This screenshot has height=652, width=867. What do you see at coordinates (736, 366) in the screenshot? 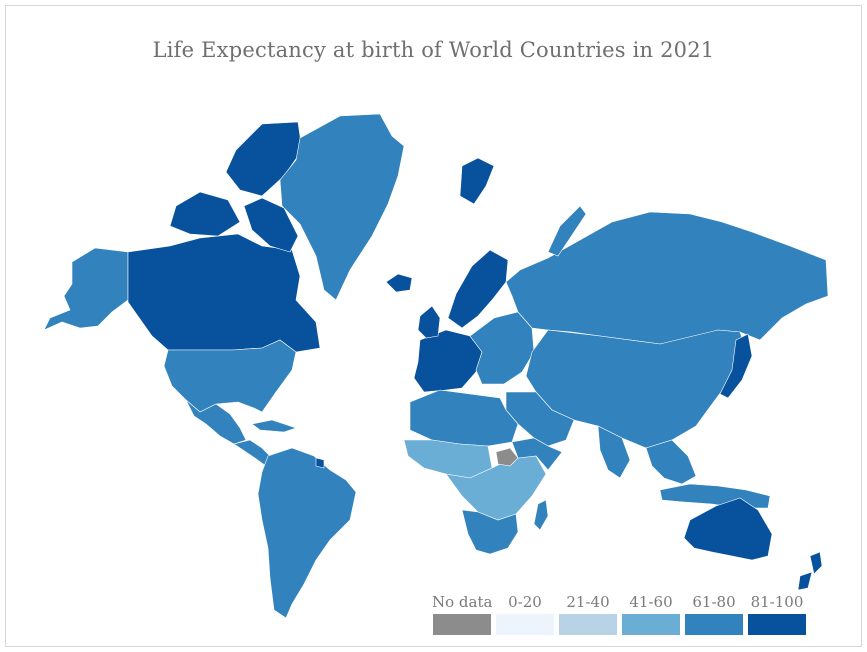
I see `region-japan` at bounding box center [736, 366].